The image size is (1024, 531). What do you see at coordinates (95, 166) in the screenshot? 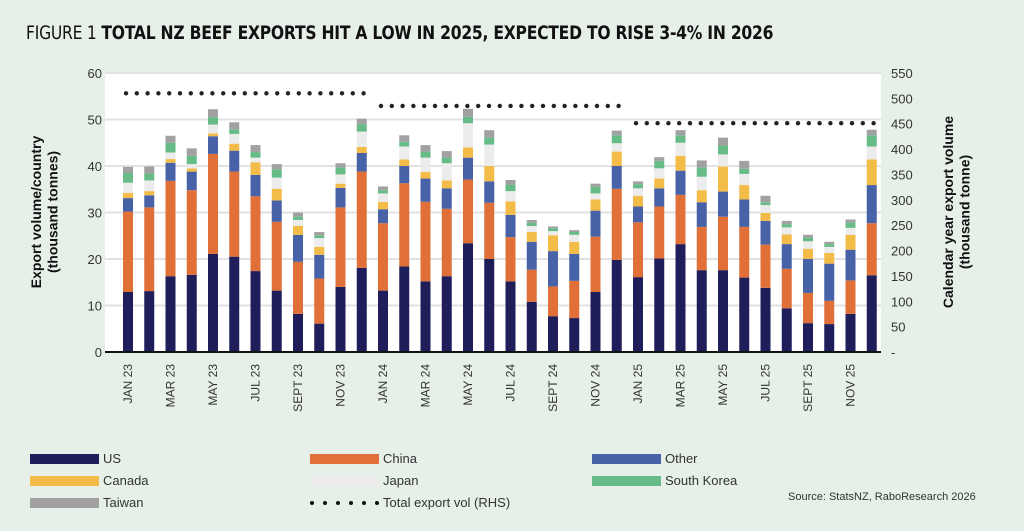
I see `y-tick-label: 40` at bounding box center [95, 166].